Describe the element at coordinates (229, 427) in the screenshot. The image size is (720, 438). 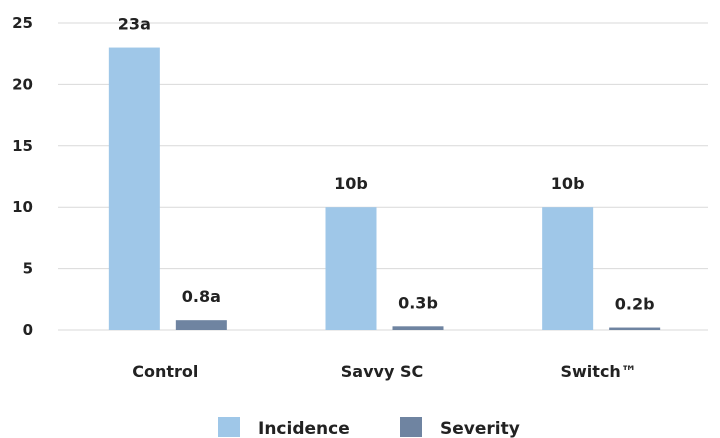
I see `legend-swatch-incidence` at that location.